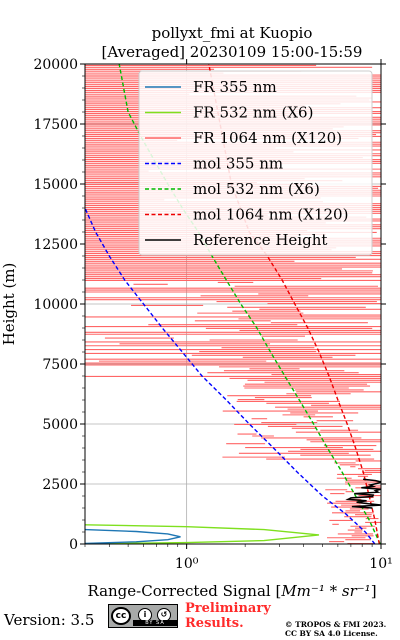 The width and height of the screenshot is (400, 640). What do you see at coordinates (232, 52) in the screenshot?
I see `chart-title-line2: [Averaged] 20230109 15:00-15:59` at bounding box center [232, 52].